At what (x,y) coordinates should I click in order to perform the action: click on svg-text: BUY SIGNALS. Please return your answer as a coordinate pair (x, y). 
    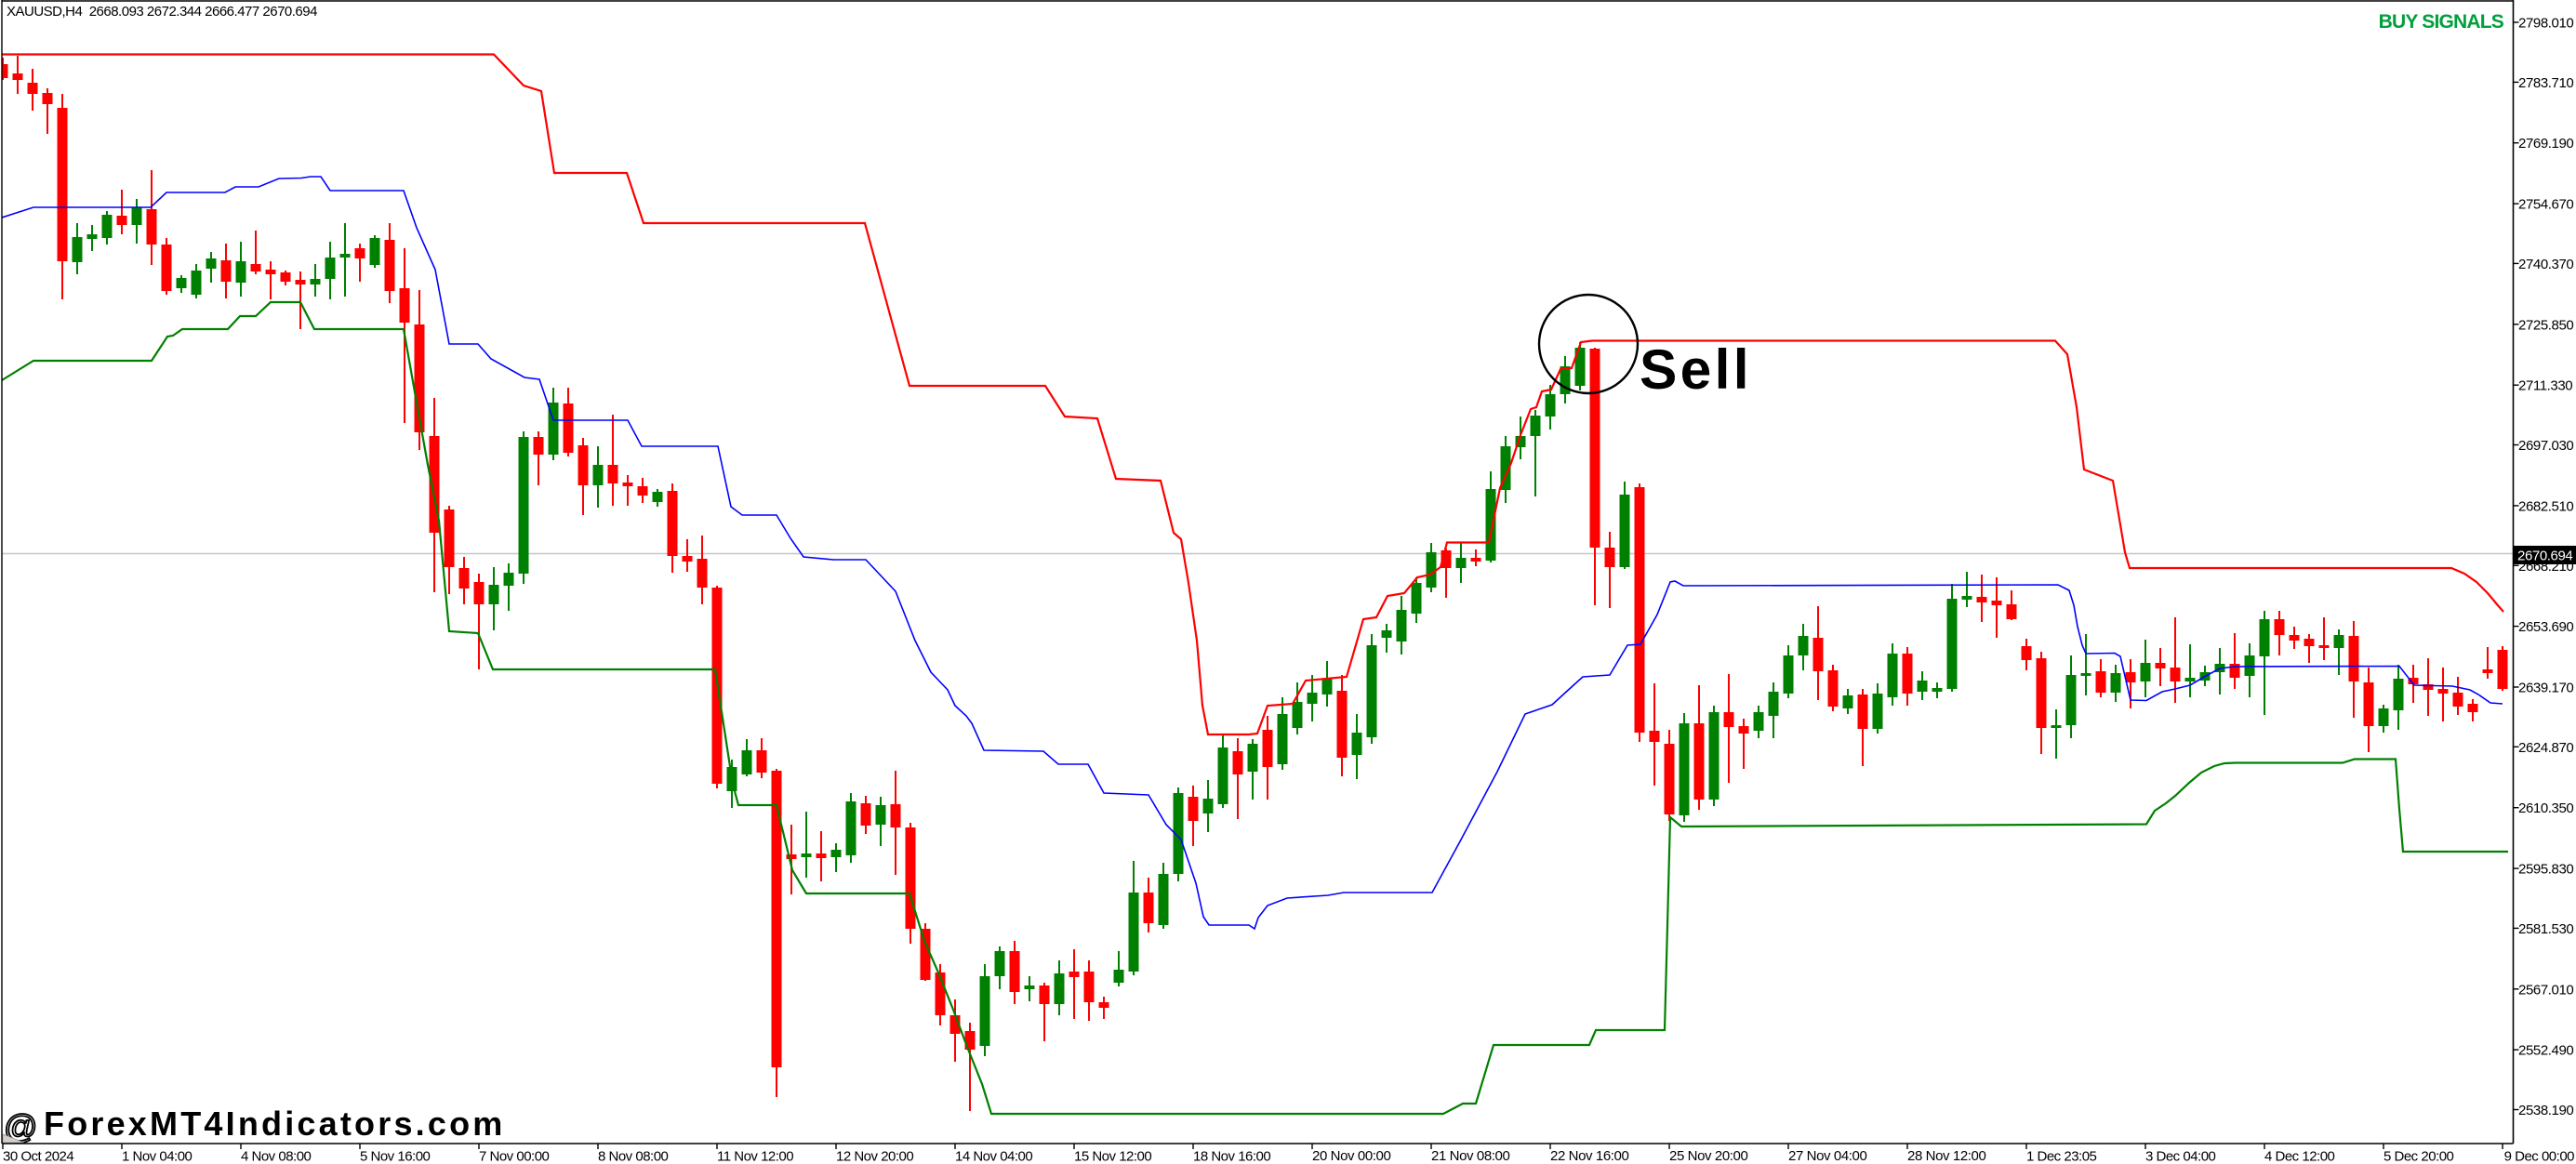
    Looking at the image, I should click on (2441, 22).